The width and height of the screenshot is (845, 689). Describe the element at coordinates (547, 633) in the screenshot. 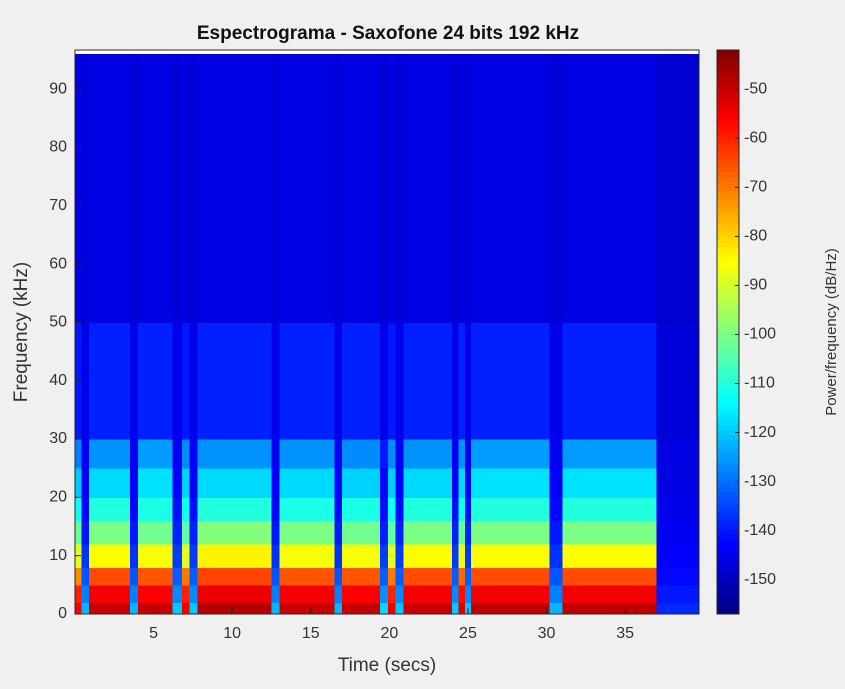

I see `x-tick-label: 30` at that location.